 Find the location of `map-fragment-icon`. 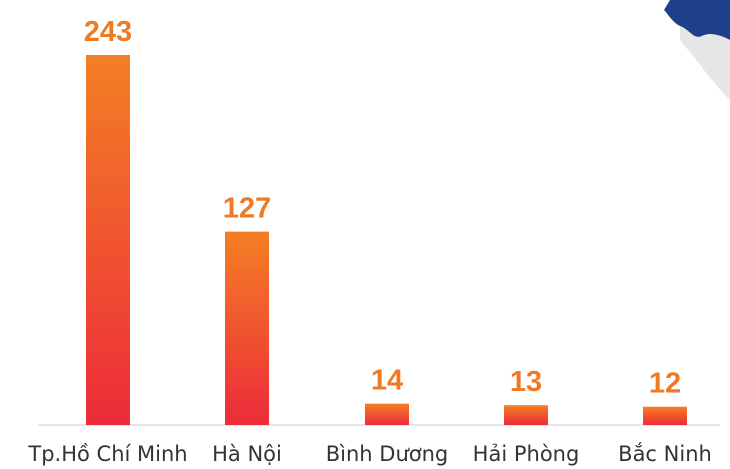

map-fragment-icon is located at coordinates (697, 50).